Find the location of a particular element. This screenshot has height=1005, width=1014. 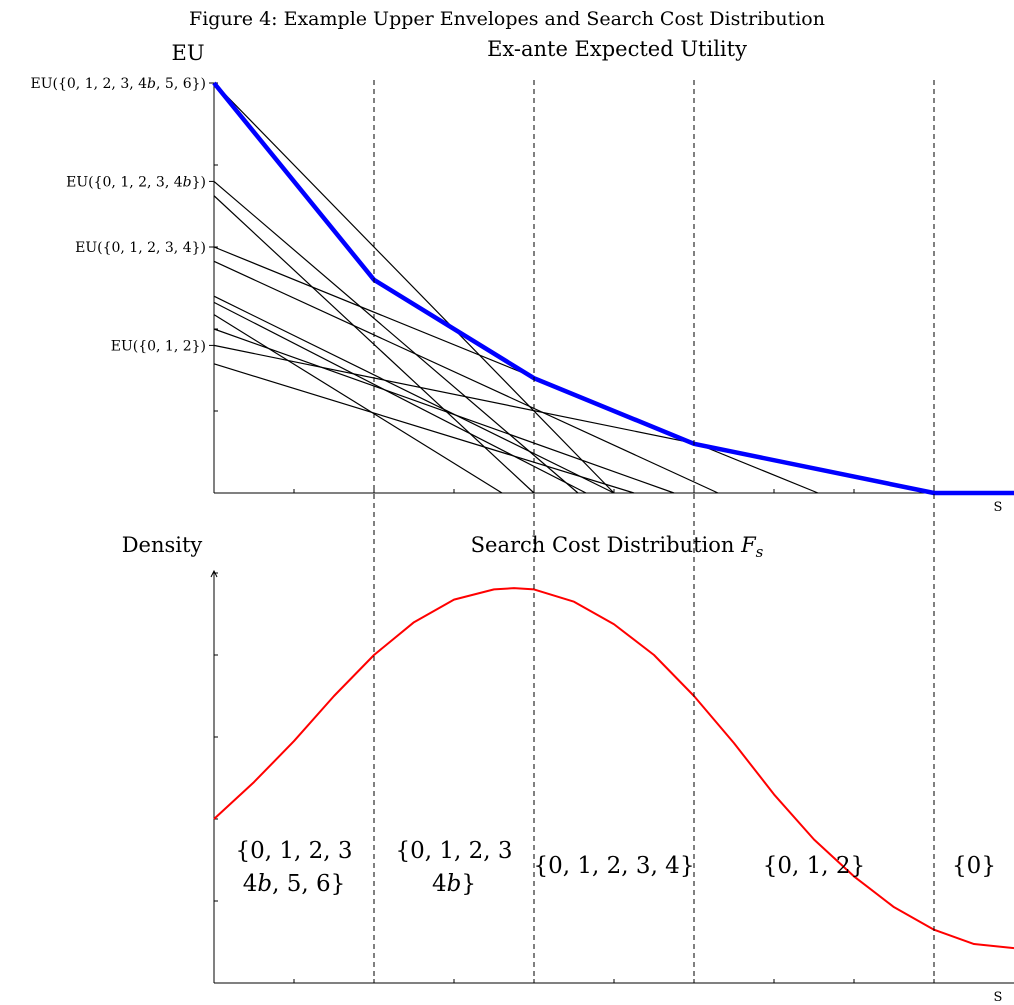

density-title-text: Search Cost Distribution is located at coordinates (606, 545).